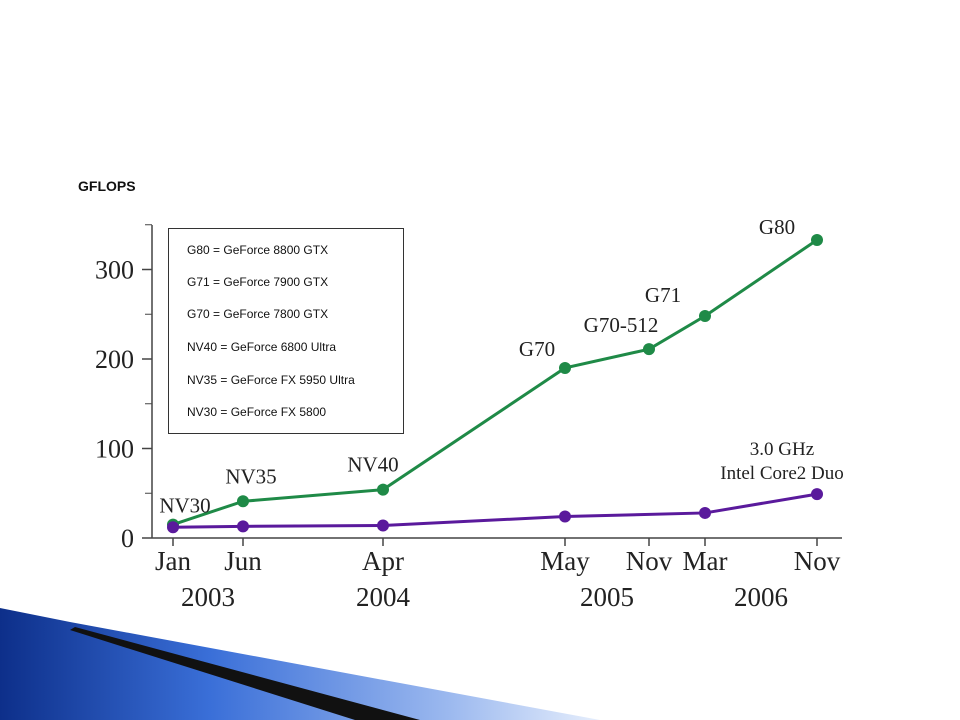 This screenshot has width=960, height=720. What do you see at coordinates (663, 295) in the screenshot?
I see `point-label: G71` at bounding box center [663, 295].